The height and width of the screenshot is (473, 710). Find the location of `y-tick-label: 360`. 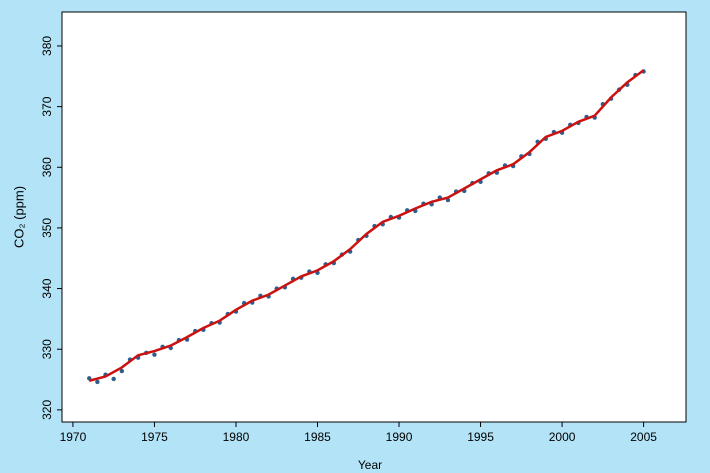

y-tick-label: 360 is located at coordinates (47, 167).